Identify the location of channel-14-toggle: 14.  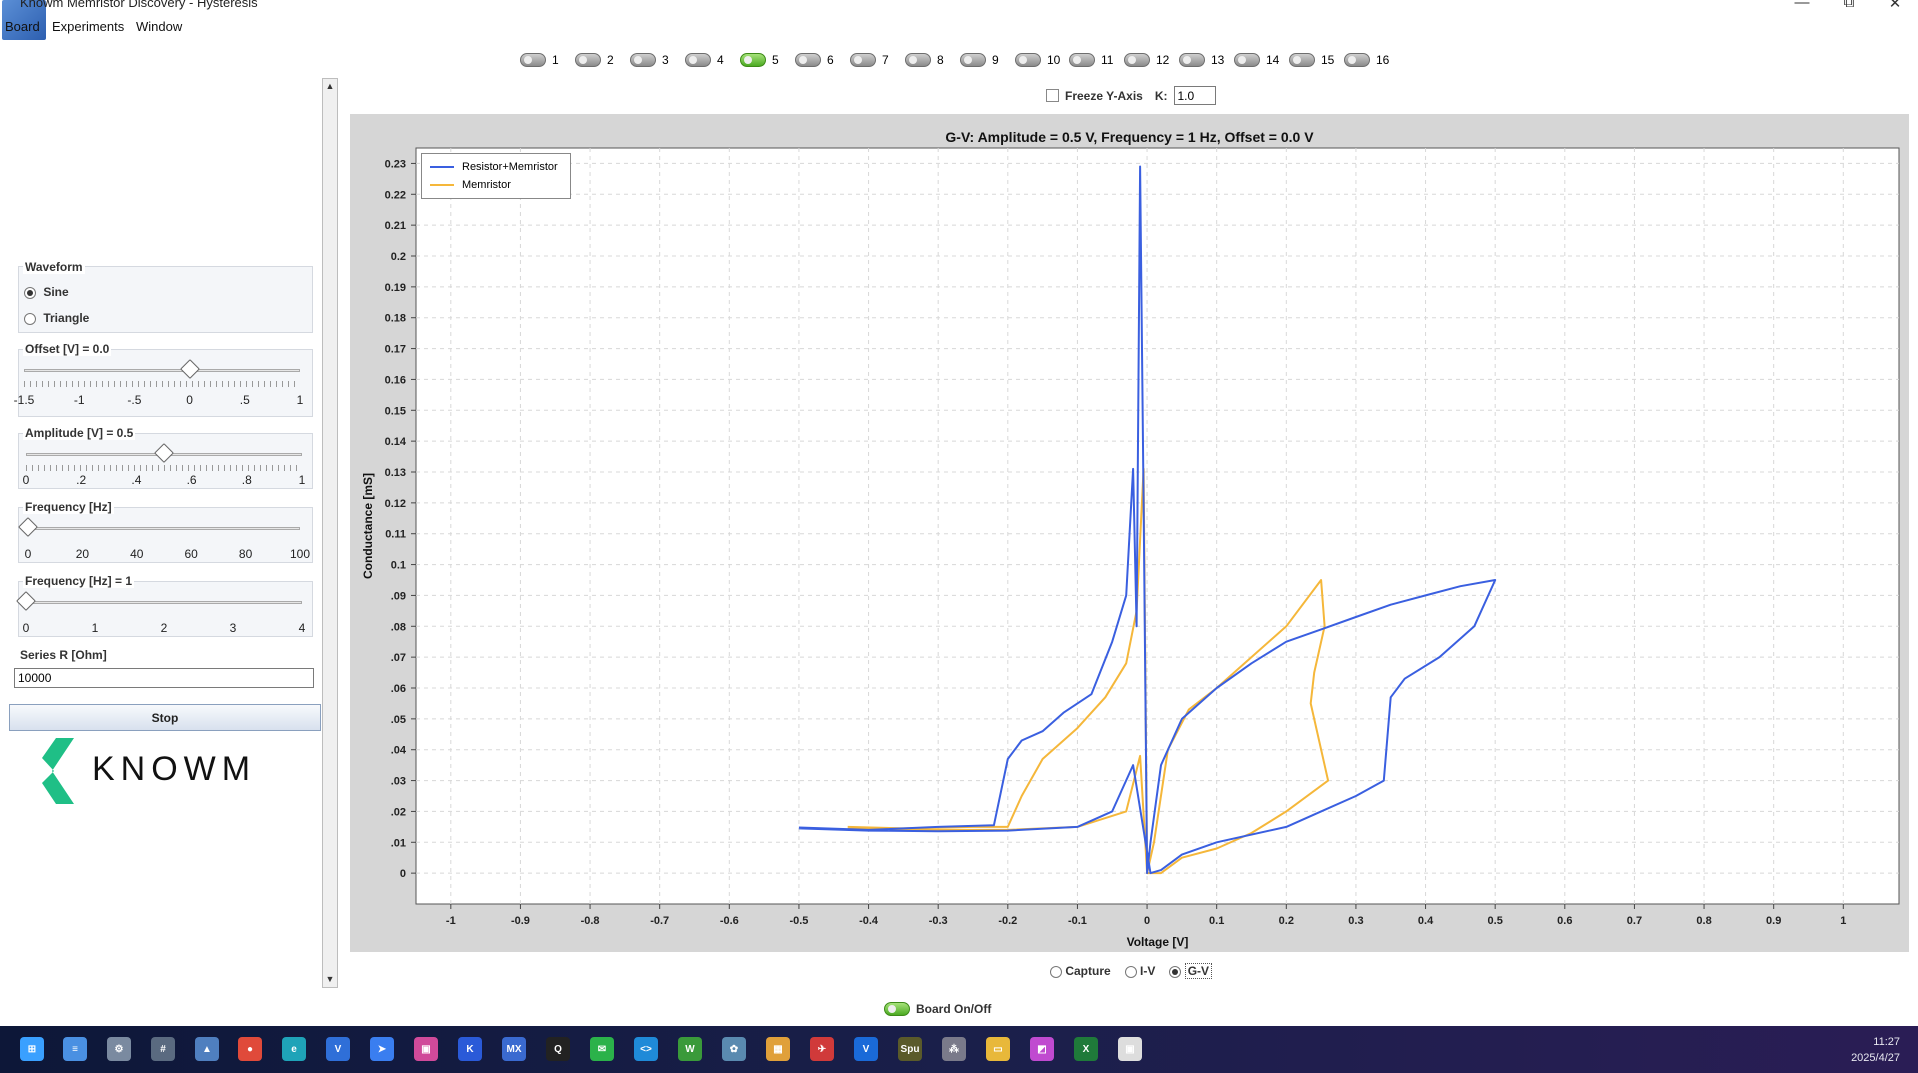
(1256, 60).